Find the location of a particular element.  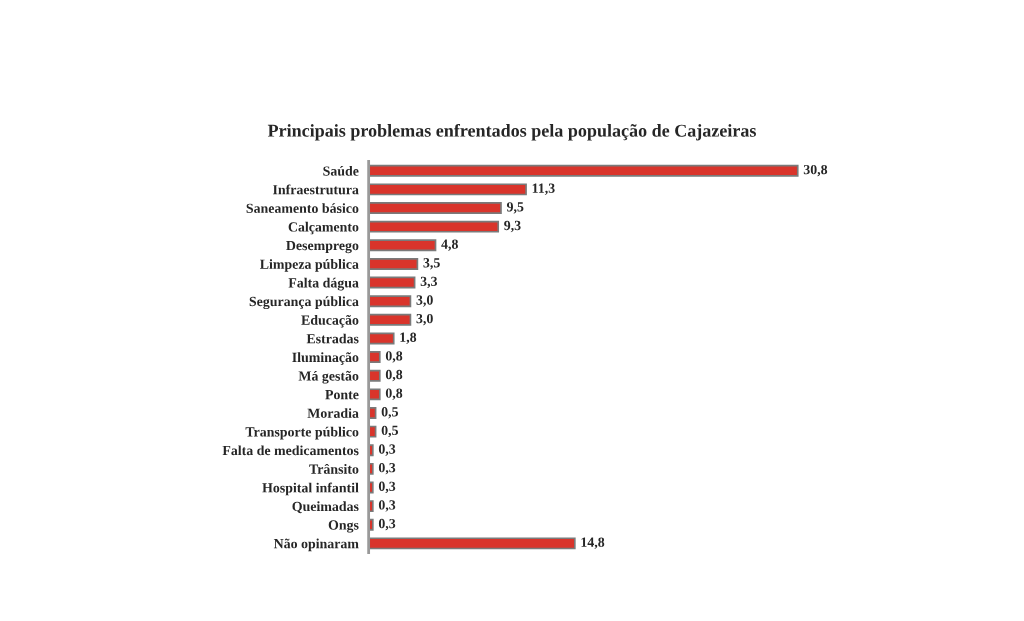

y-tick-label: Iluminação is located at coordinates (325, 358).